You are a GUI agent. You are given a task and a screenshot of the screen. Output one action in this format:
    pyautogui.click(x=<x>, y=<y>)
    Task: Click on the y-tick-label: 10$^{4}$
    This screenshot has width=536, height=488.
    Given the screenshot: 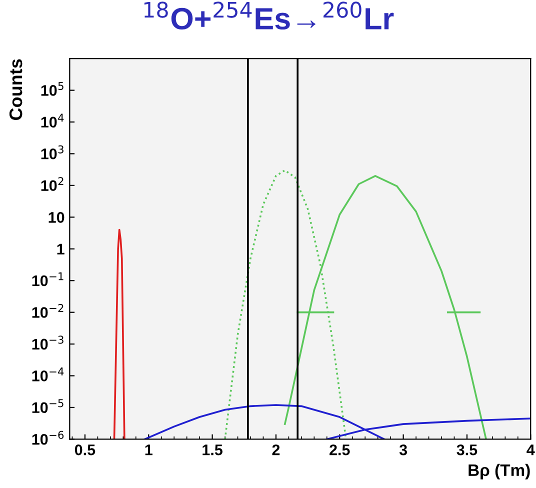 What is the action you would take?
    pyautogui.click(x=52, y=121)
    